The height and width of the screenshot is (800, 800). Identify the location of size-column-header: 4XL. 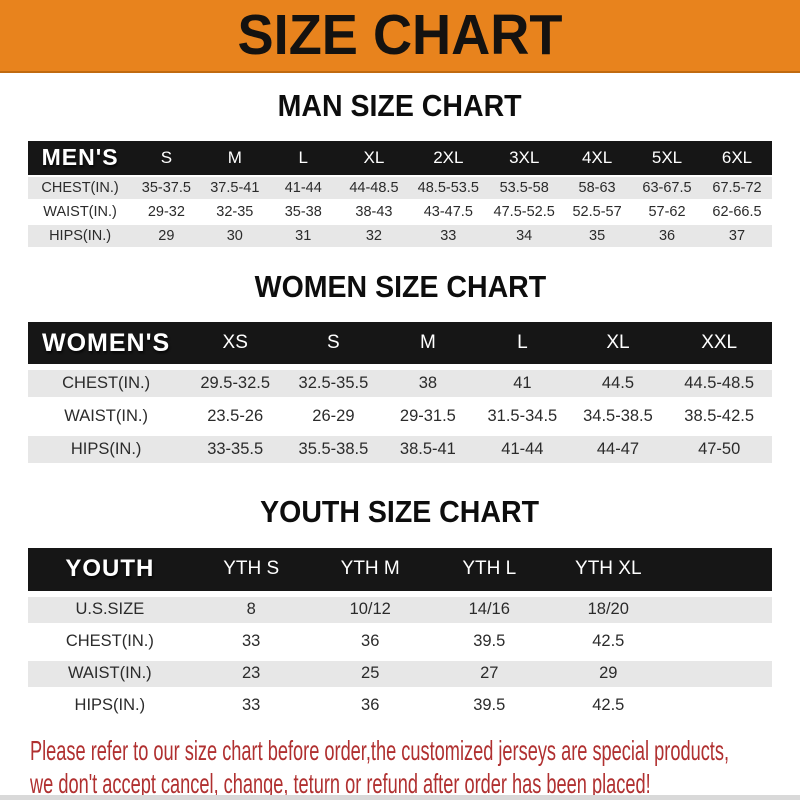
(597, 157).